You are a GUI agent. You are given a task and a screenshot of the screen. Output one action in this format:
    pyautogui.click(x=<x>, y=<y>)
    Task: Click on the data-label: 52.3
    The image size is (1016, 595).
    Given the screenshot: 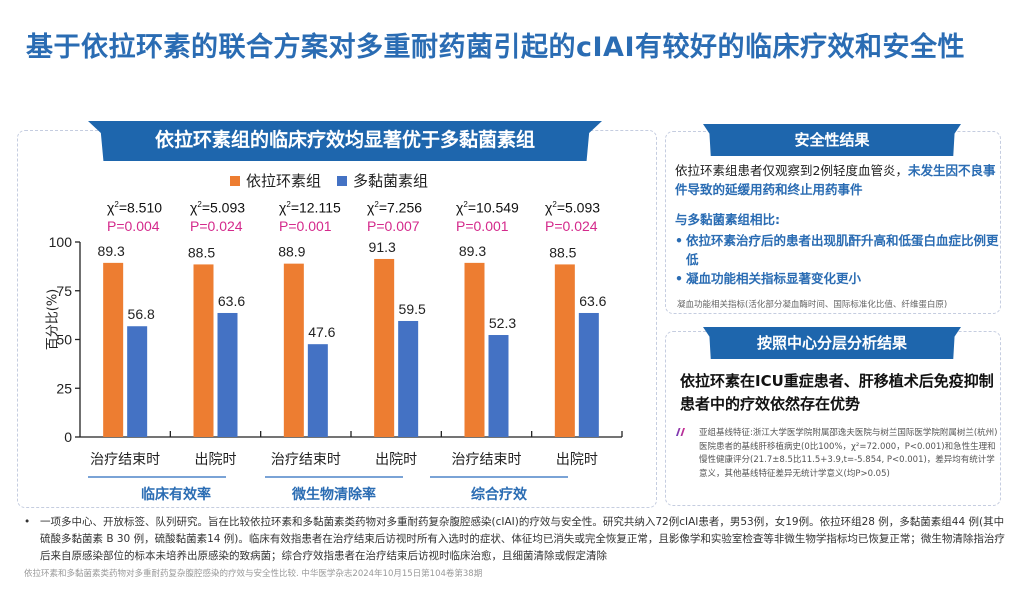 What is the action you would take?
    pyautogui.click(x=502, y=323)
    